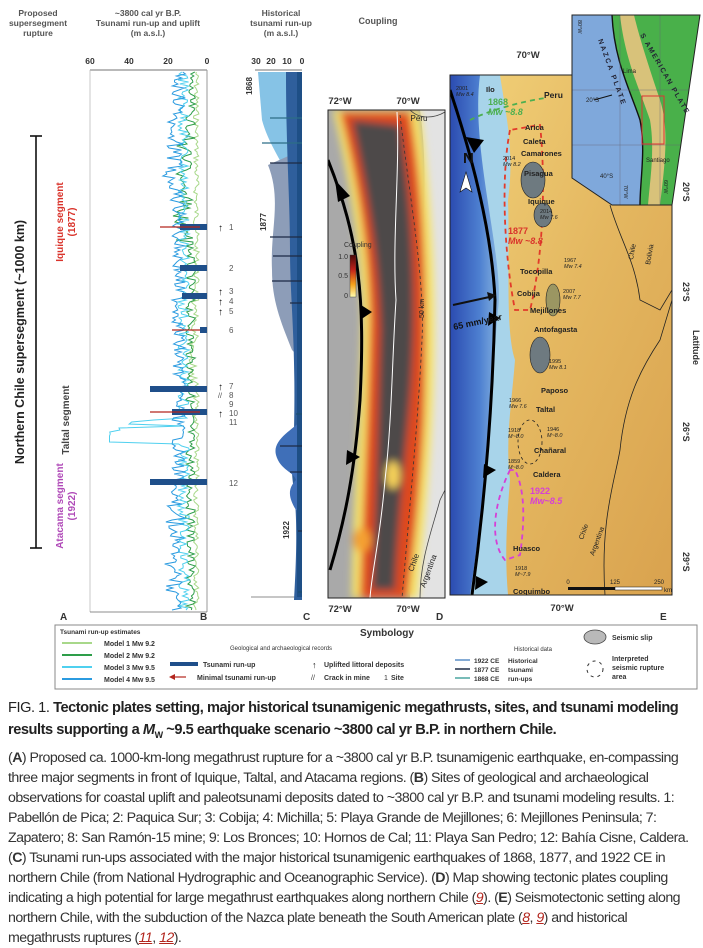  I want to click on event-magnitude: M~7.9, so click(522, 575).